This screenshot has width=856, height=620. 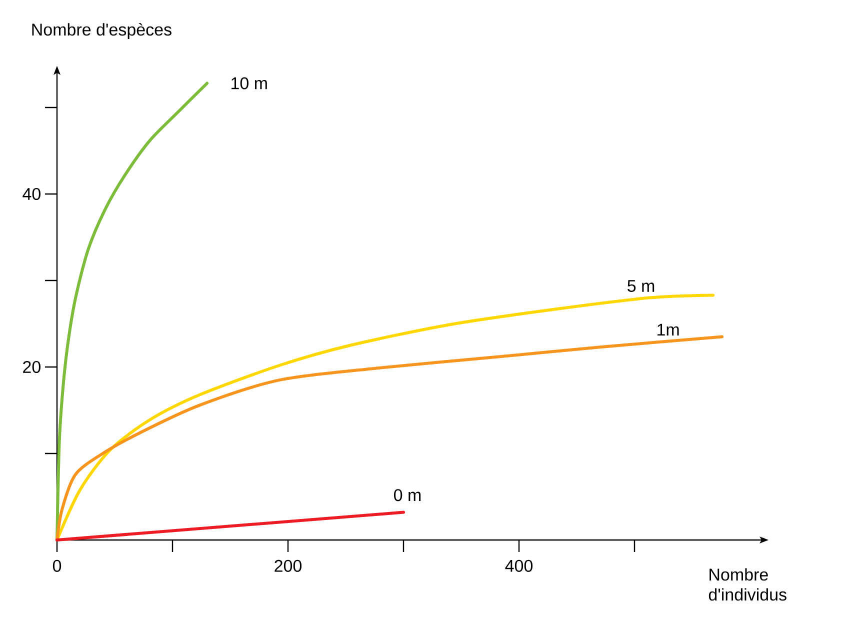 What do you see at coordinates (102, 31) in the screenshot?
I see `y-axis-title: Nombre d'espèces` at bounding box center [102, 31].